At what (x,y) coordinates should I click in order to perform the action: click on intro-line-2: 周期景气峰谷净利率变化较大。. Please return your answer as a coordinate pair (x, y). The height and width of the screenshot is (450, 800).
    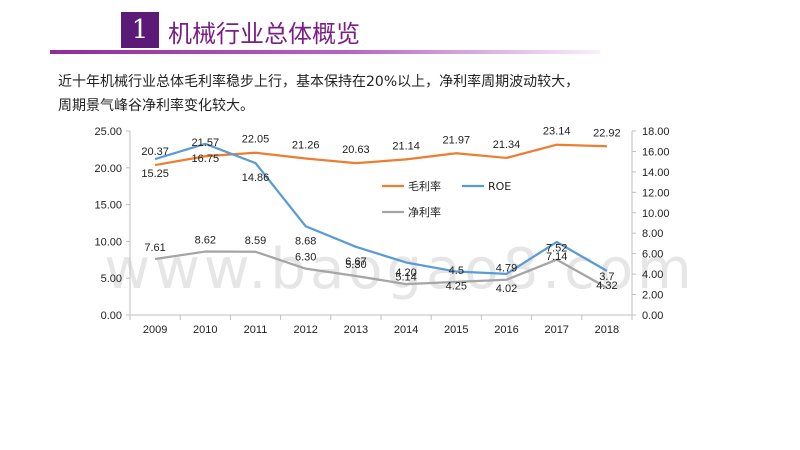
    Looking at the image, I should click on (156, 106).